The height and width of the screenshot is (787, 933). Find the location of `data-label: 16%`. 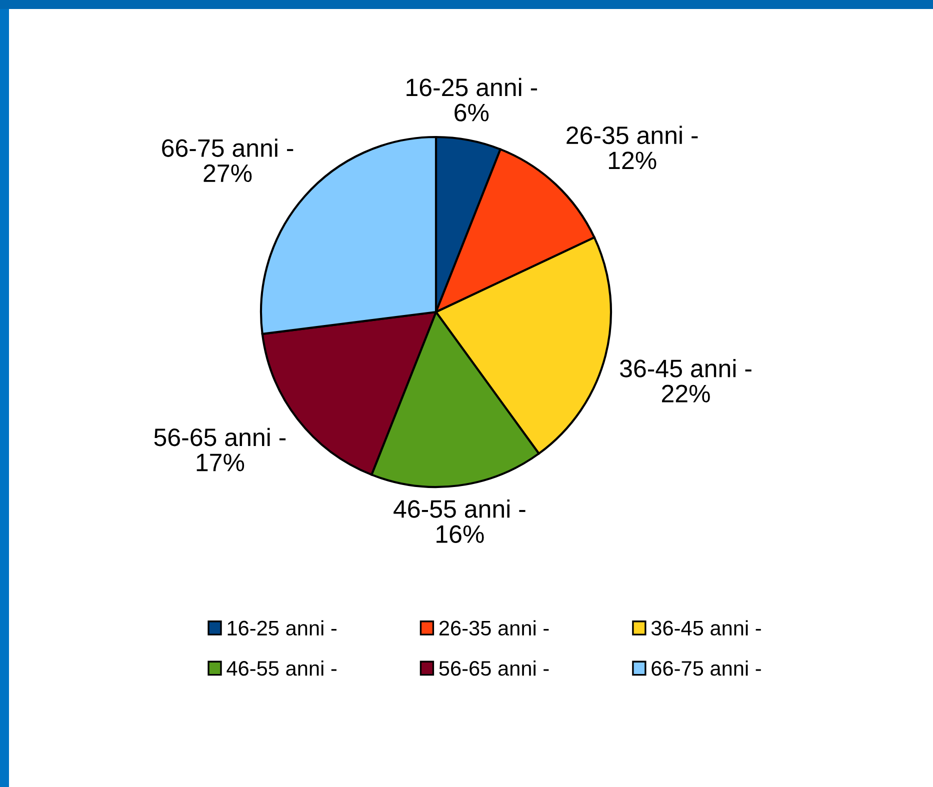

data-label: 16% is located at coordinates (460, 534).